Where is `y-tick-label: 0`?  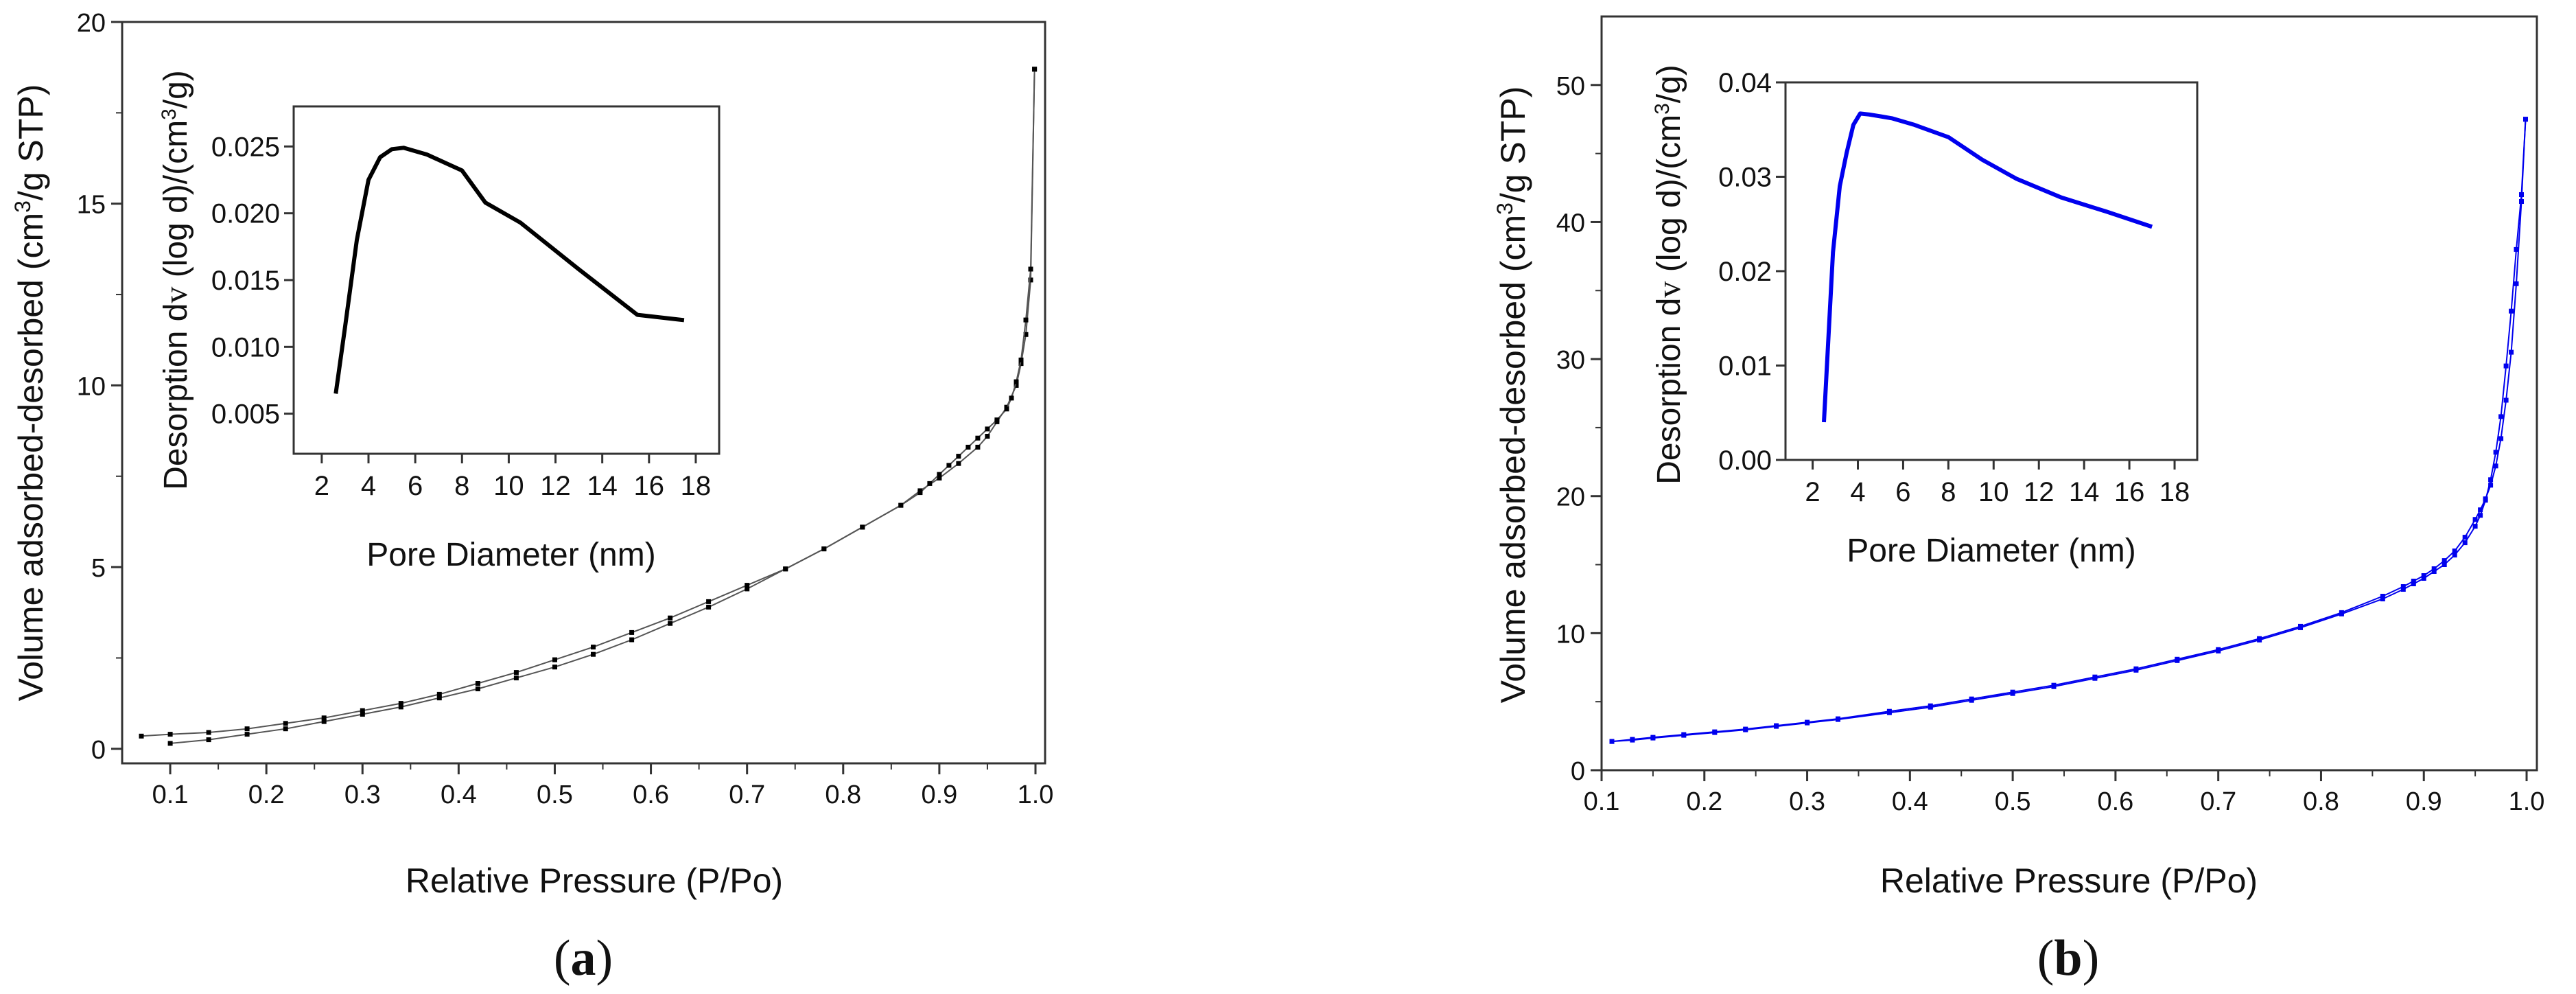 y-tick-label: 0 is located at coordinates (1578, 771).